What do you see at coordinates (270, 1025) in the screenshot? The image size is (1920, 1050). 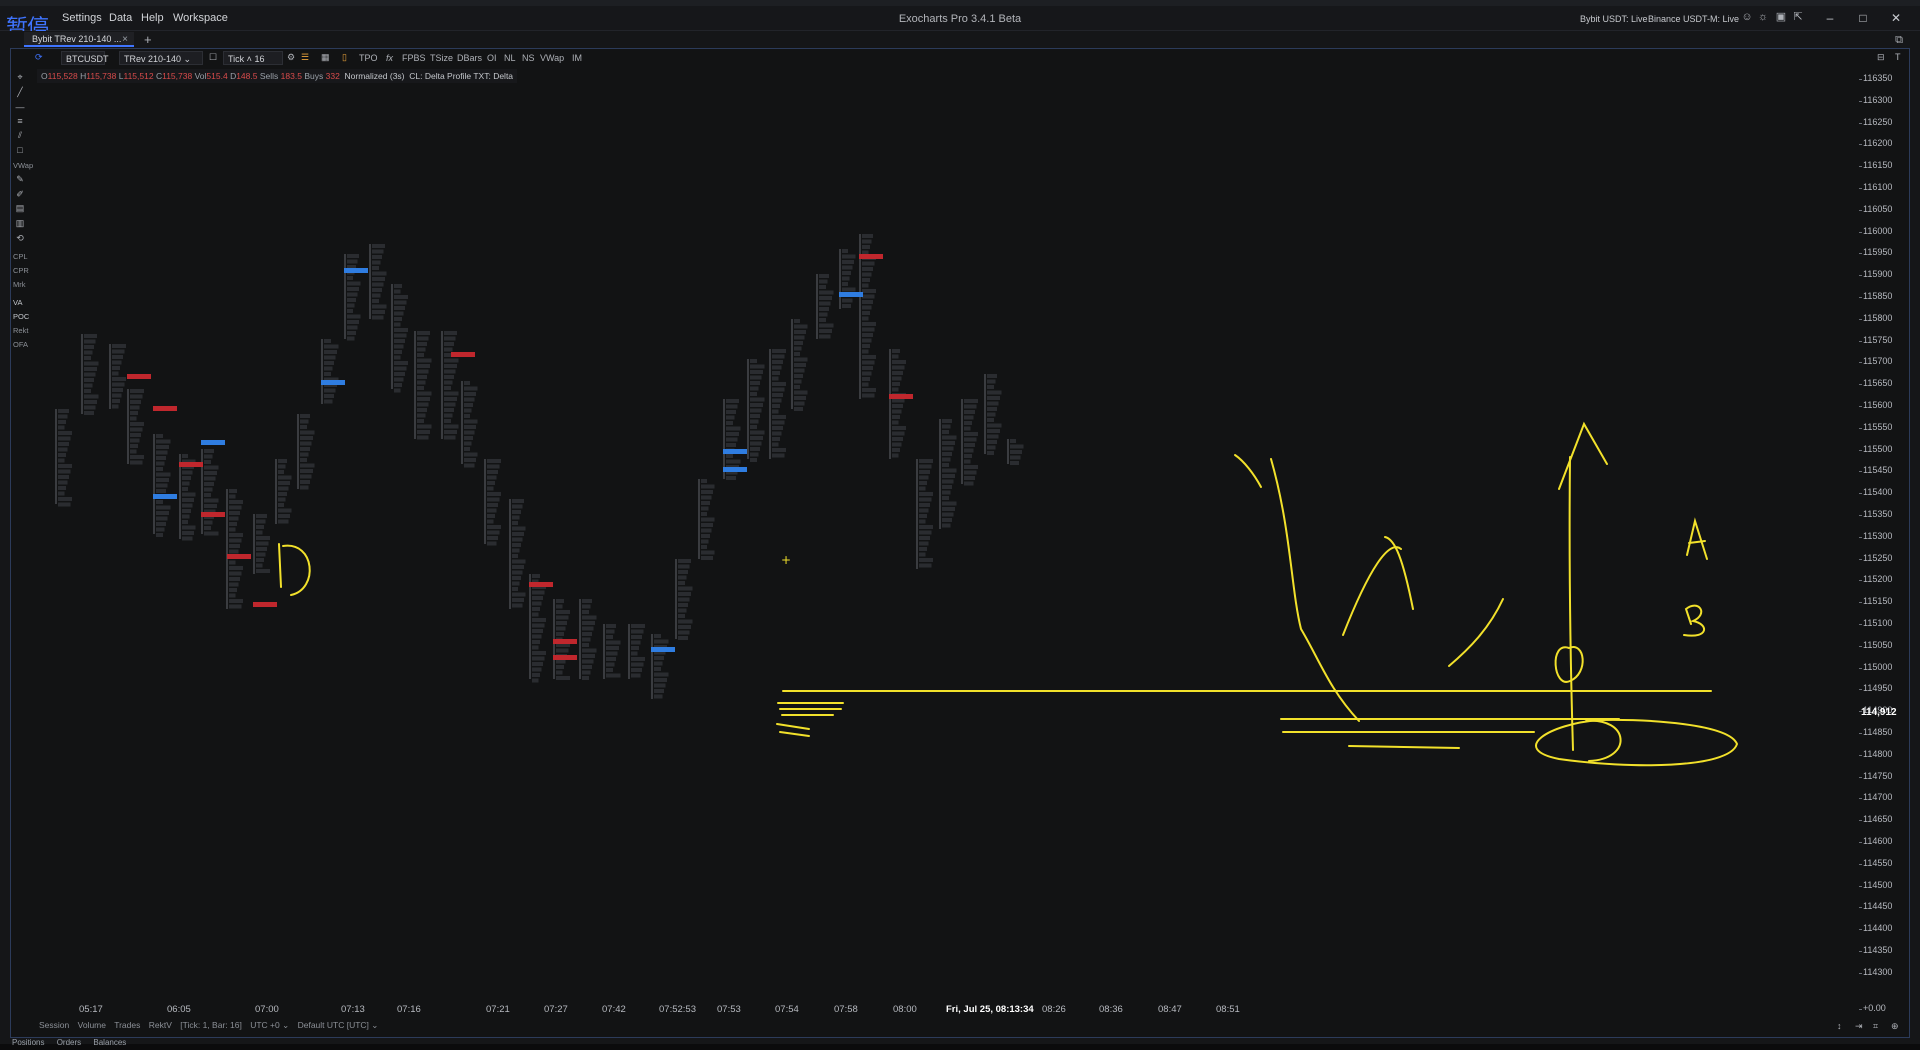 I see `setting-timezone: UTC +0 ⌄` at bounding box center [270, 1025].